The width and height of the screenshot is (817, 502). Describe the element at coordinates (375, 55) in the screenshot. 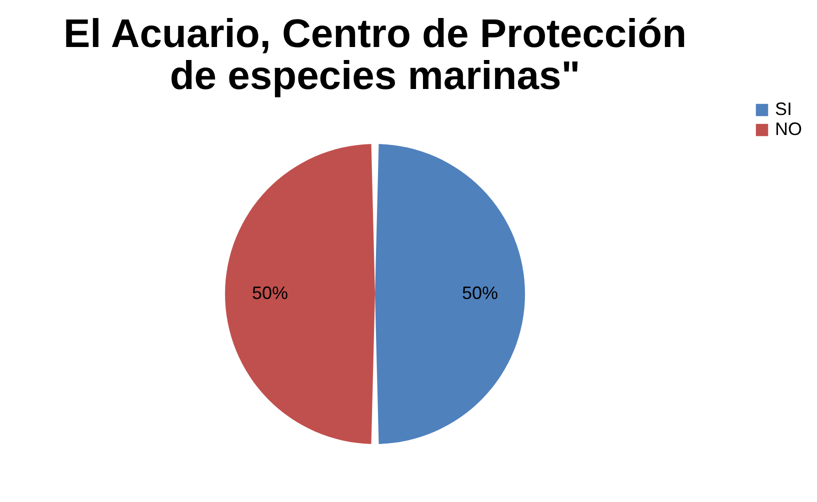

I see `chart-title: El Acuario, Centro de Protección de especies marinas"` at that location.